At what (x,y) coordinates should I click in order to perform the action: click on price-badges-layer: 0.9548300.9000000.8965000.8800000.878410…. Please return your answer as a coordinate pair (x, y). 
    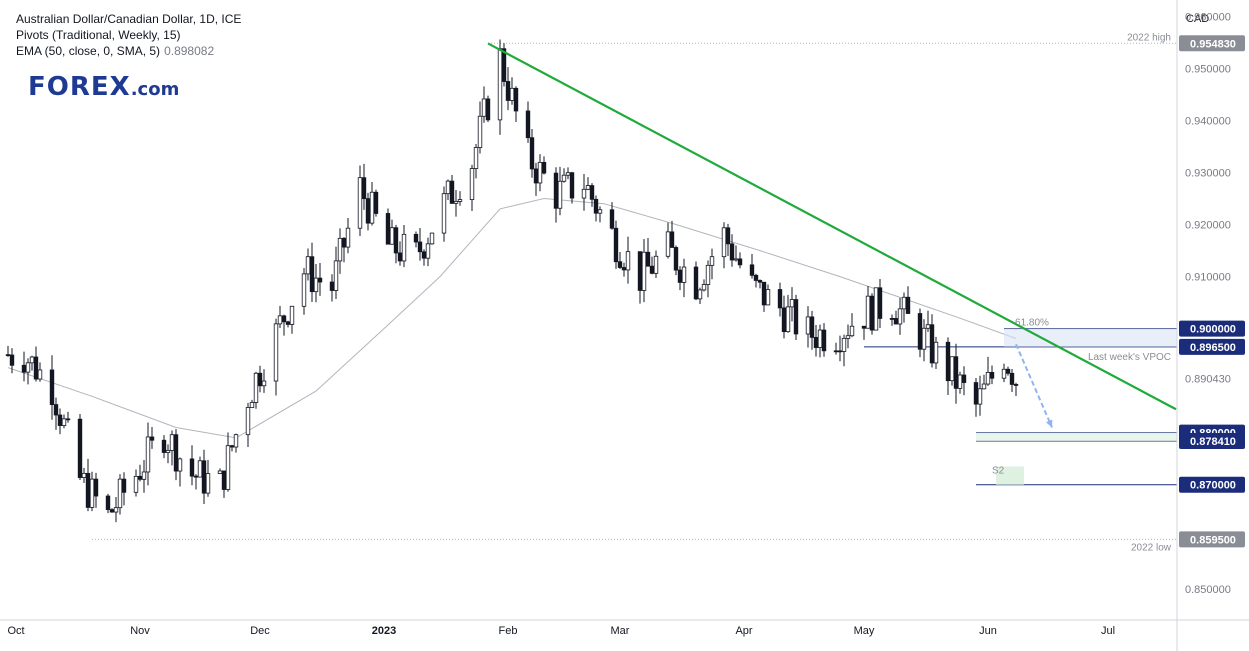
    Looking at the image, I should click on (1212, 291).